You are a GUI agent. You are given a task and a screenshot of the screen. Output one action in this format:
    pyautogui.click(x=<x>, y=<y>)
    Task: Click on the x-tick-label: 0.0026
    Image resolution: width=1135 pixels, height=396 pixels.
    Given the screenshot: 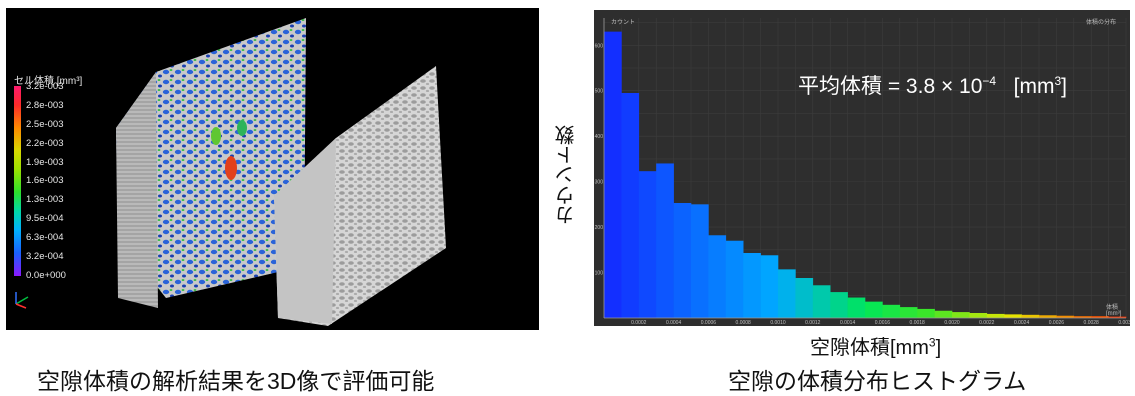 What is the action you would take?
    pyautogui.click(x=1057, y=323)
    